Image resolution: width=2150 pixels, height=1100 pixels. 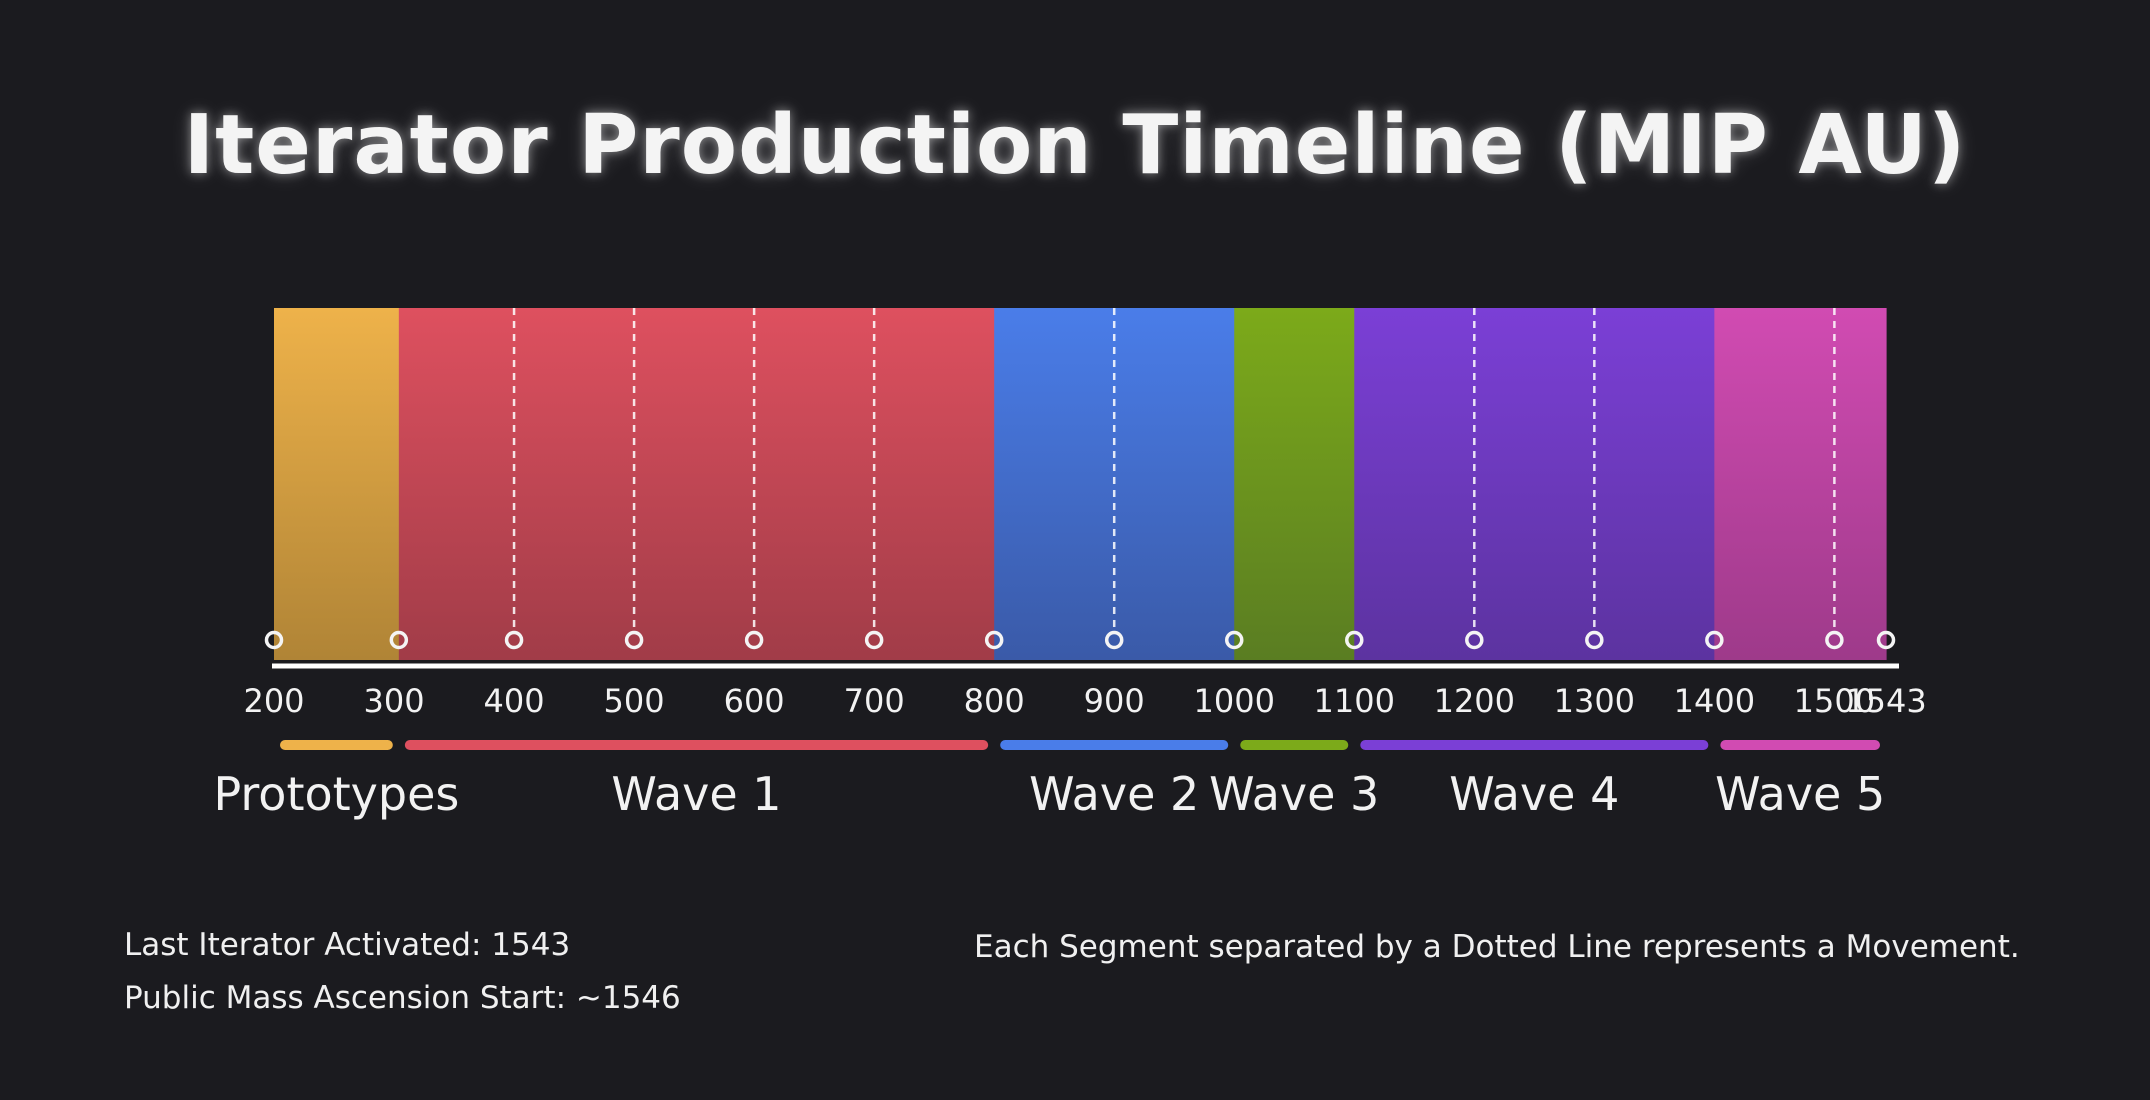 What do you see at coordinates (754, 701) in the screenshot?
I see `tick-label: 600` at bounding box center [754, 701].